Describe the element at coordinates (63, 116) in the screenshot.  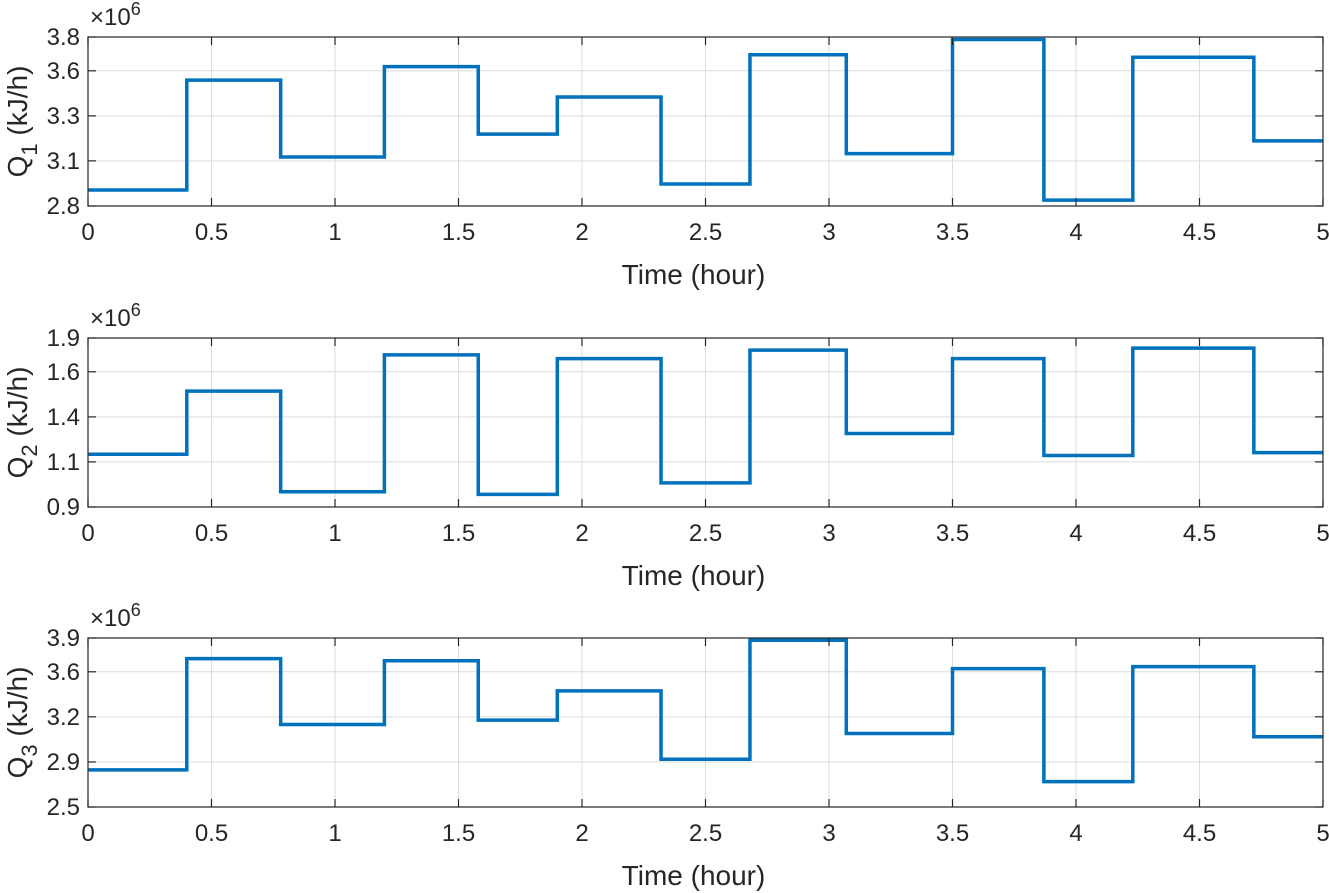
I see `y-tick-label: 3.3` at that location.